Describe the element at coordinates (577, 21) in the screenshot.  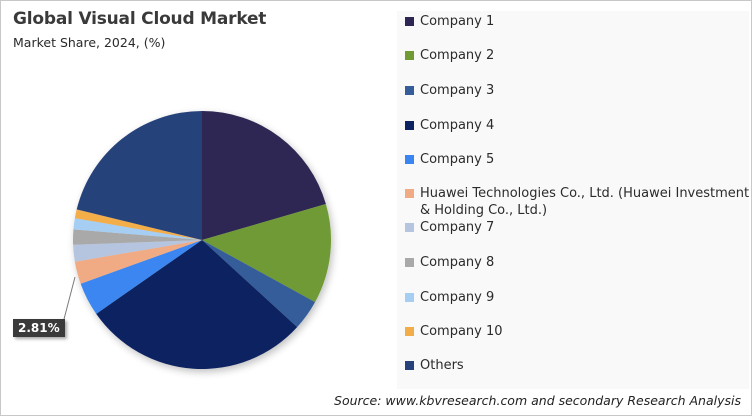
I see `legend-item-company-1: Company 1` at that location.